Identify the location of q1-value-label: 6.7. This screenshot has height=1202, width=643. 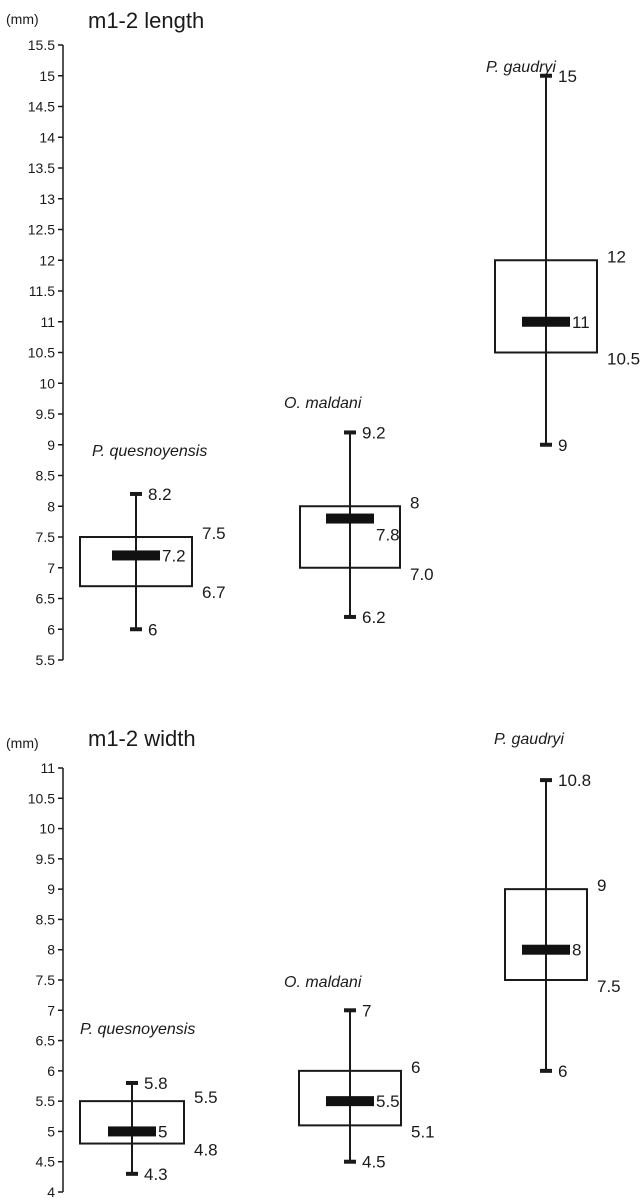
(214, 592).